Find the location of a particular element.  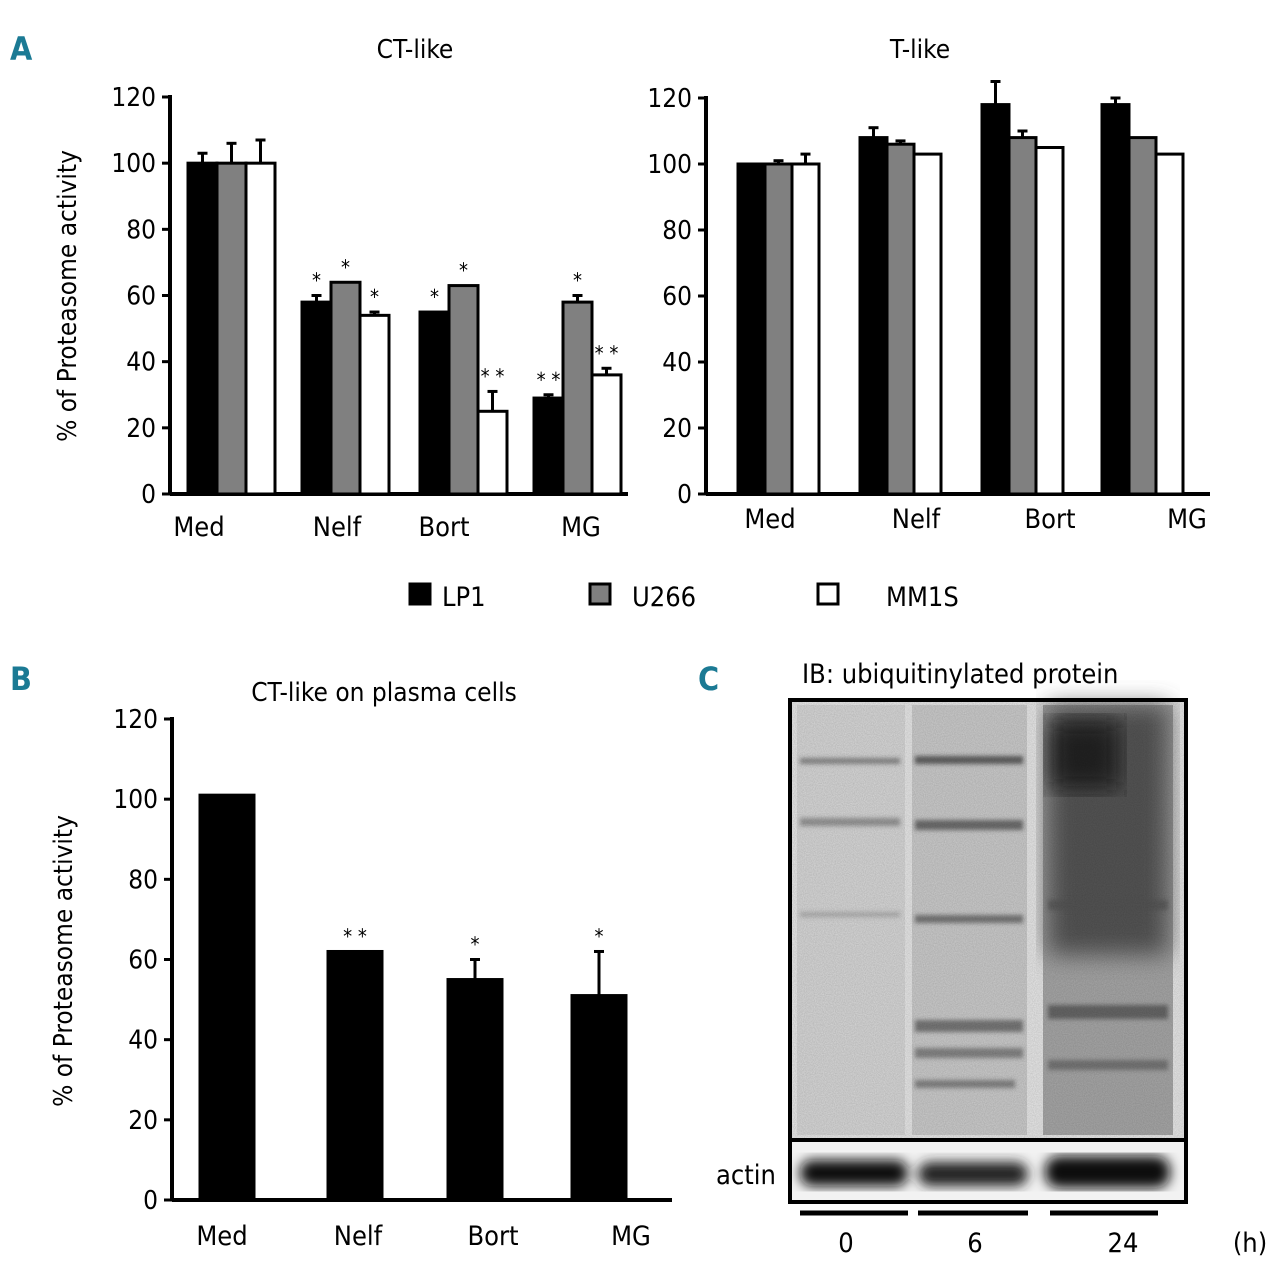

actin-label: actin is located at coordinates (746, 1175).